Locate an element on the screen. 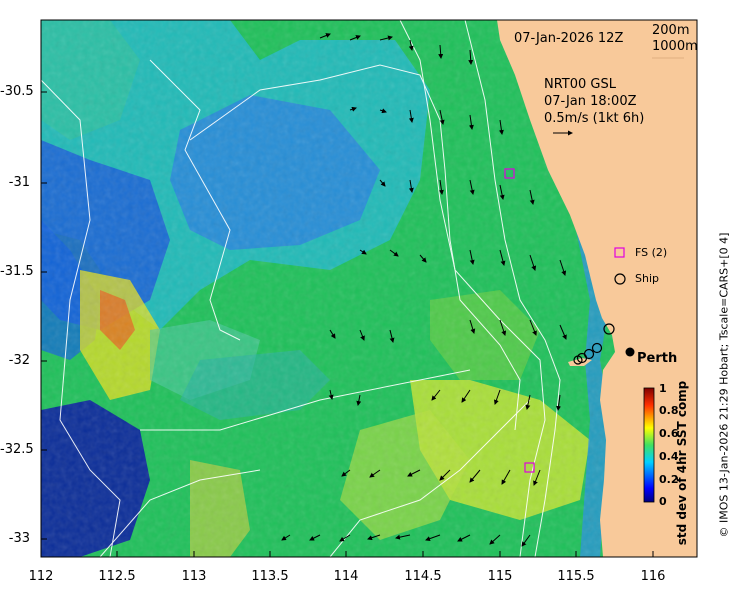 The height and width of the screenshot is (592, 740). x-tick-label: 116 is located at coordinates (653, 576).